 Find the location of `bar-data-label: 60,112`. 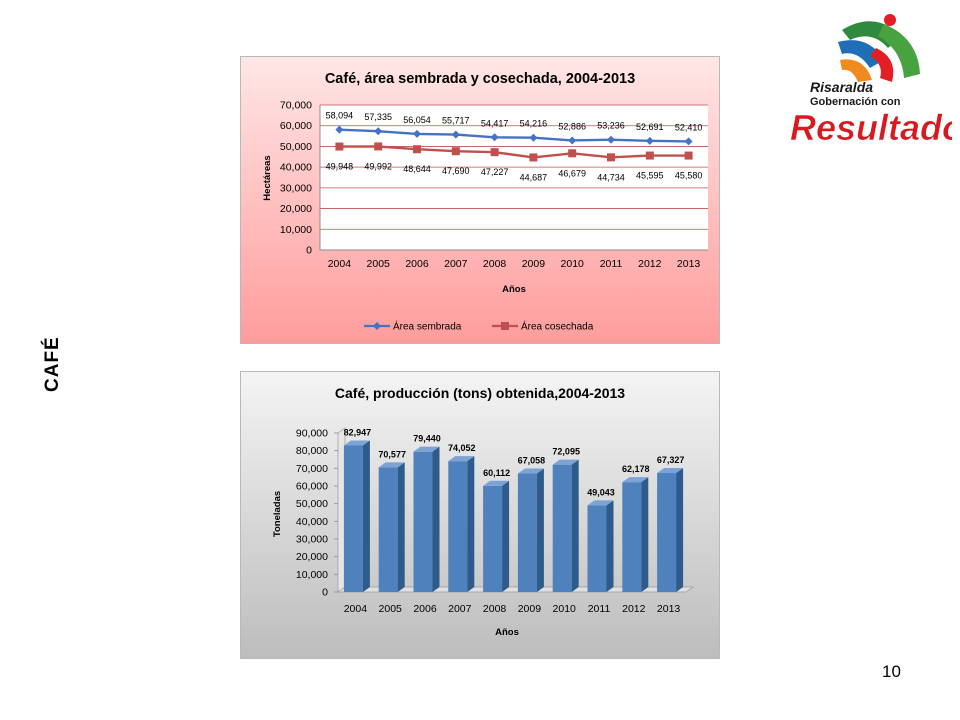

bar-data-label: 60,112 is located at coordinates (496, 473).